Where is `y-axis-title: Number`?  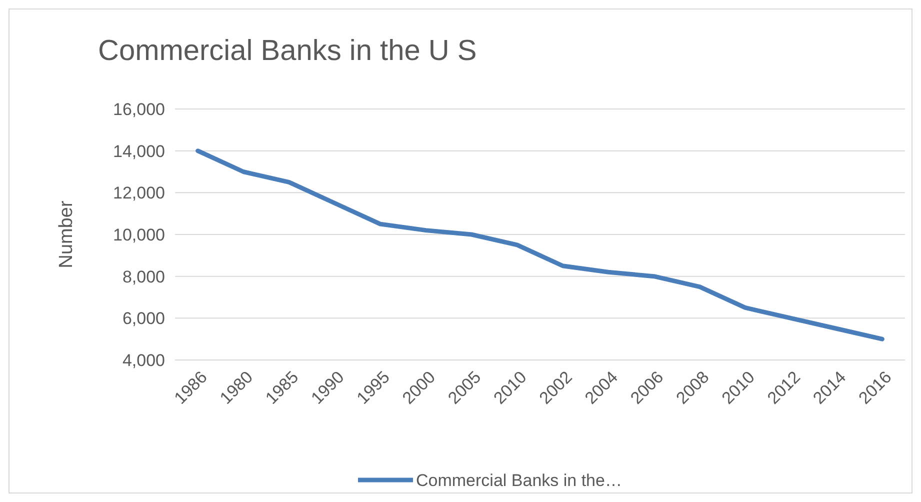 y-axis-title: Number is located at coordinates (66, 234).